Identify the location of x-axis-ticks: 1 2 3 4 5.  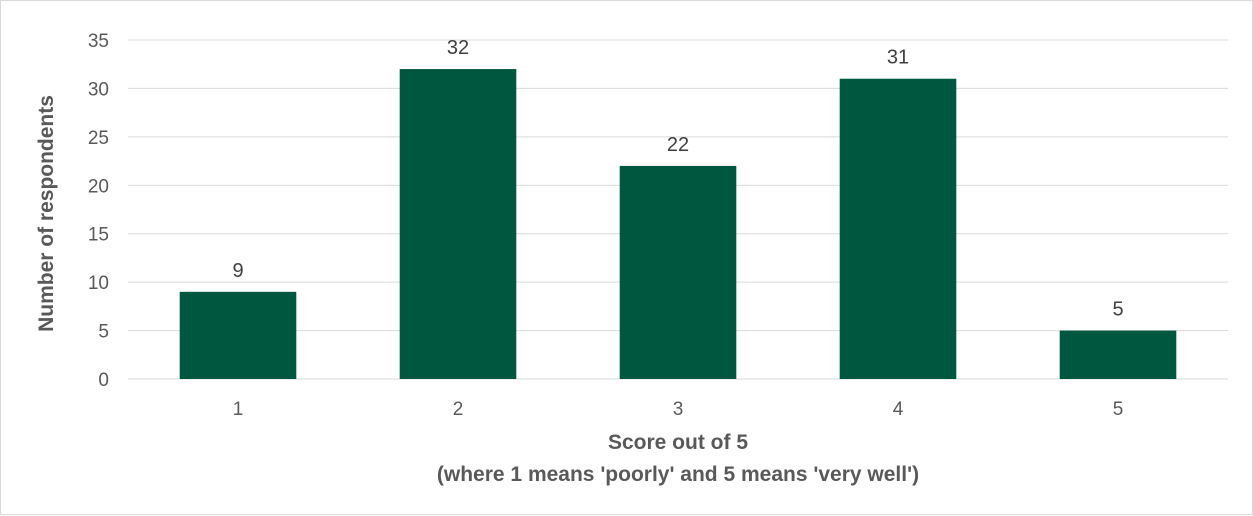
(678, 409).